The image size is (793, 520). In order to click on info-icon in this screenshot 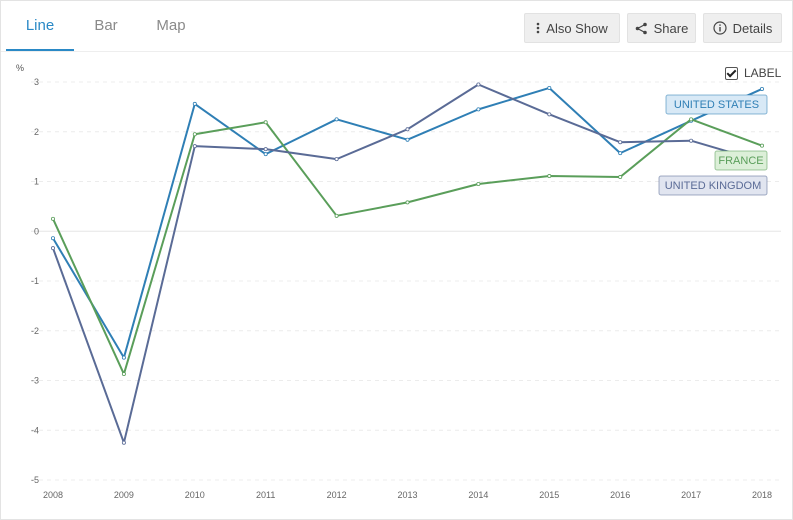, I will do `click(720, 28)`.